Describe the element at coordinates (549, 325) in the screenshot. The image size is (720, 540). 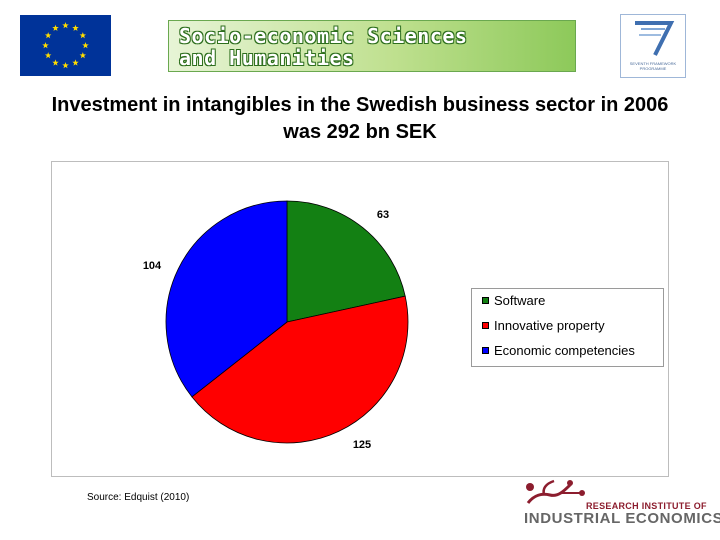
I see `legend-label-innovative-property: Innovative property` at that location.